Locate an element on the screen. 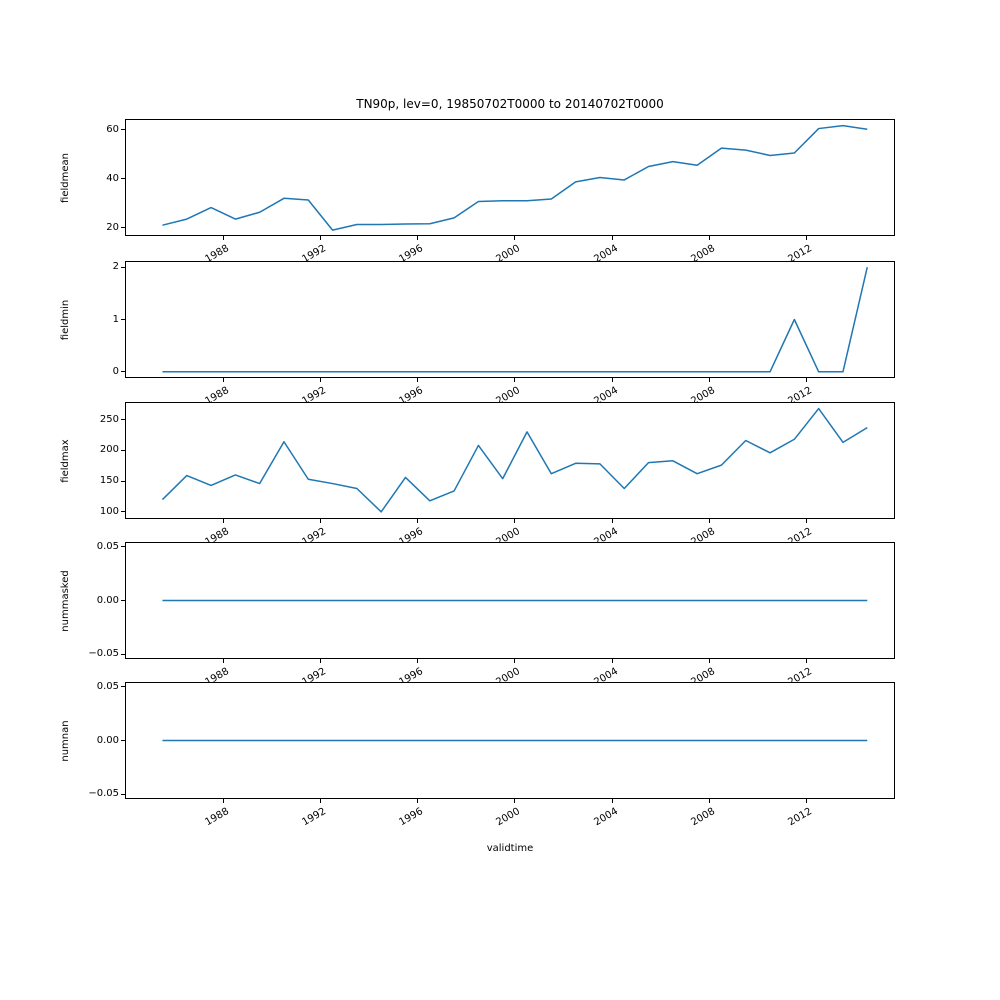  y-tick-label: 60 is located at coordinates (112, 129).